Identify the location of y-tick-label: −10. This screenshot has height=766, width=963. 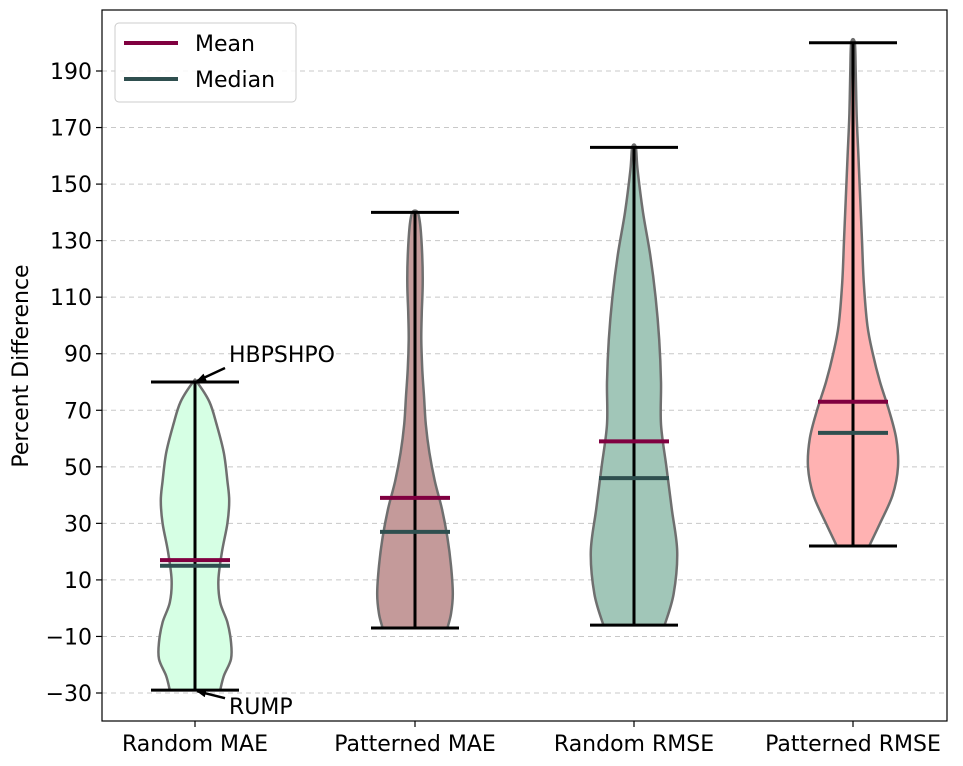
(69, 637).